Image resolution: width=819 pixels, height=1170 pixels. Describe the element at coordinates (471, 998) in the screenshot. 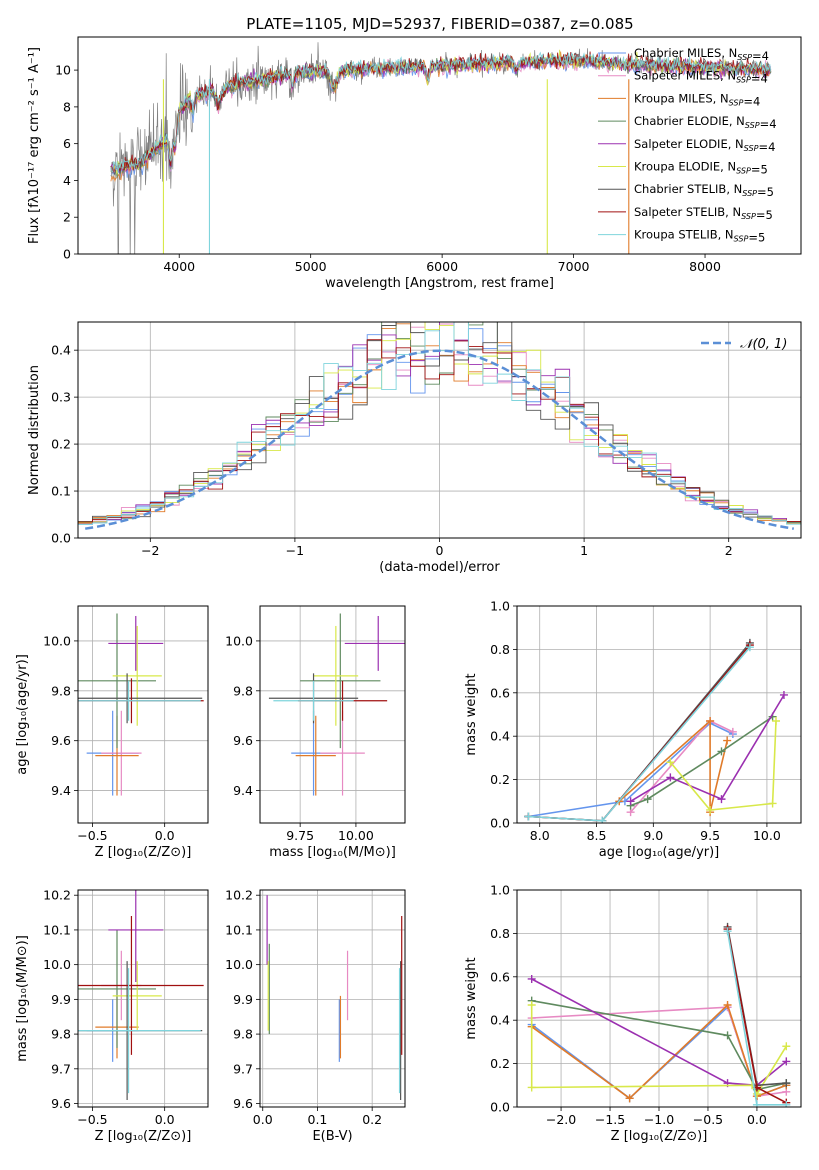

I see `y-axis-label: mass weight` at that location.